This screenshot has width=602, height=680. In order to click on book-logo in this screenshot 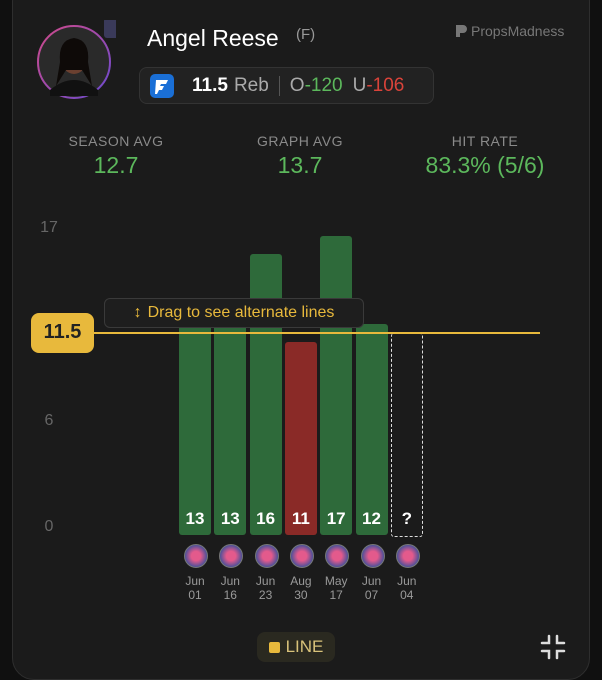, I will do `click(162, 85)`.